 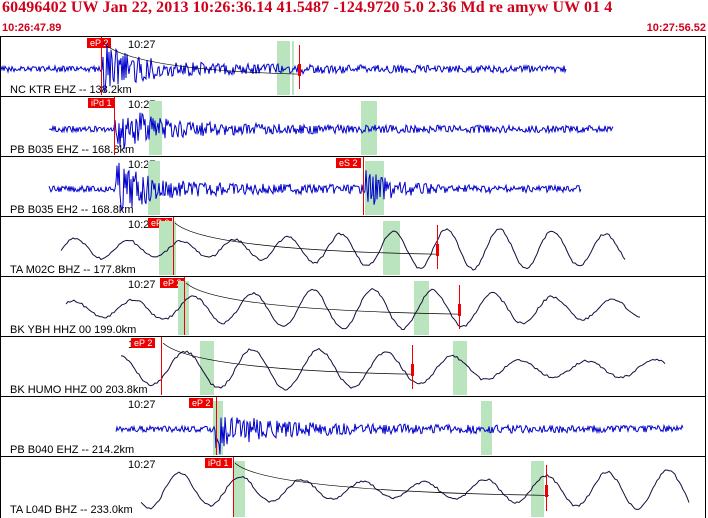 I want to click on trace-label: PB B040 EHZ -- 214.2km, so click(x=72, y=450).